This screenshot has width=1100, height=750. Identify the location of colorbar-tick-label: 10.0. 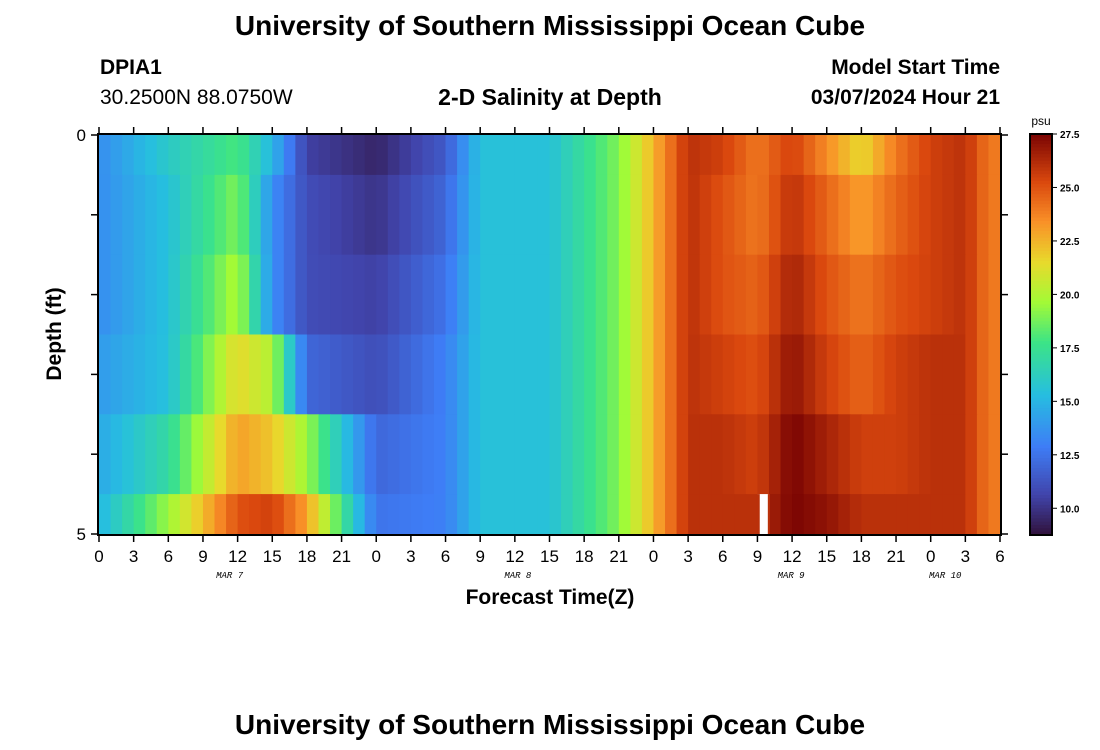
(1070, 509).